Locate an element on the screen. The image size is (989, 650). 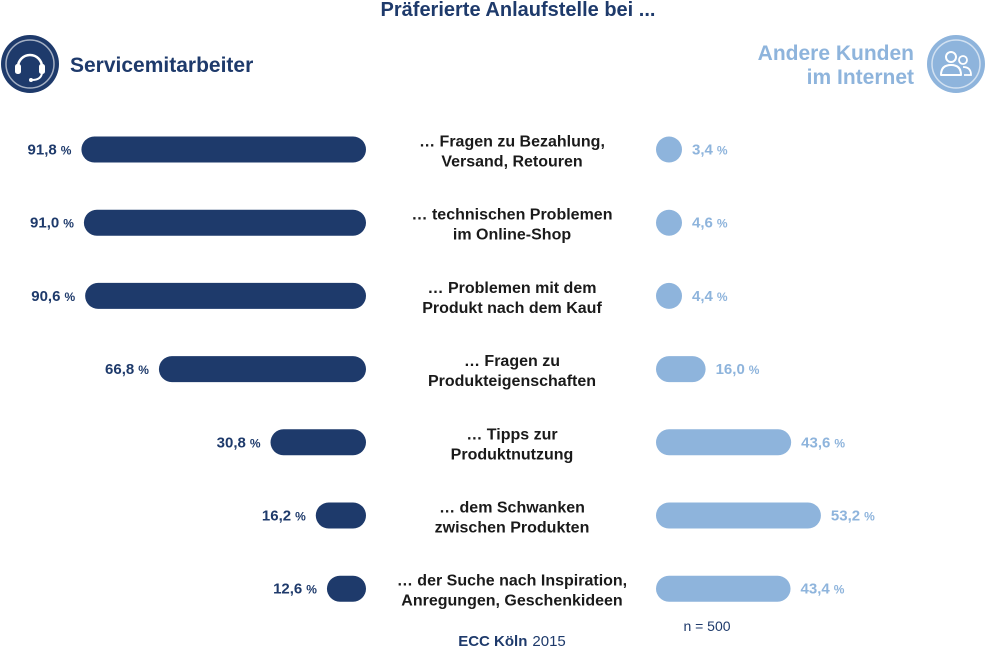
category-label-3-0: … Fragen zu is located at coordinates (512, 361).